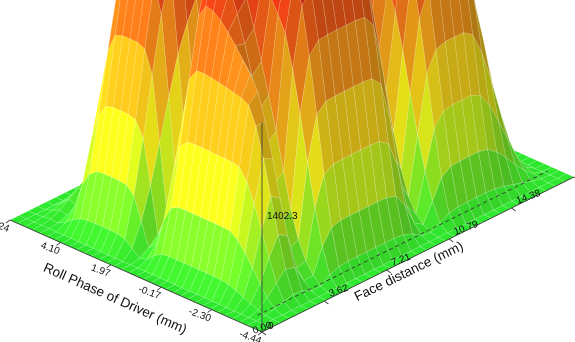 The width and height of the screenshot is (575, 342). What do you see at coordinates (282, 216) in the screenshot?
I see `z-tick-label: 1402.3` at bounding box center [282, 216].